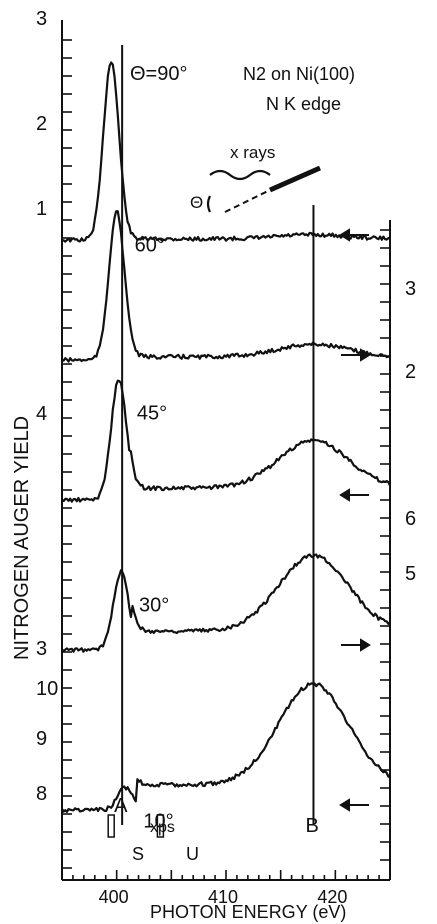 This screenshot has width=437, height=924. I want to click on chart-title: Θ=90°, so click(158, 74).